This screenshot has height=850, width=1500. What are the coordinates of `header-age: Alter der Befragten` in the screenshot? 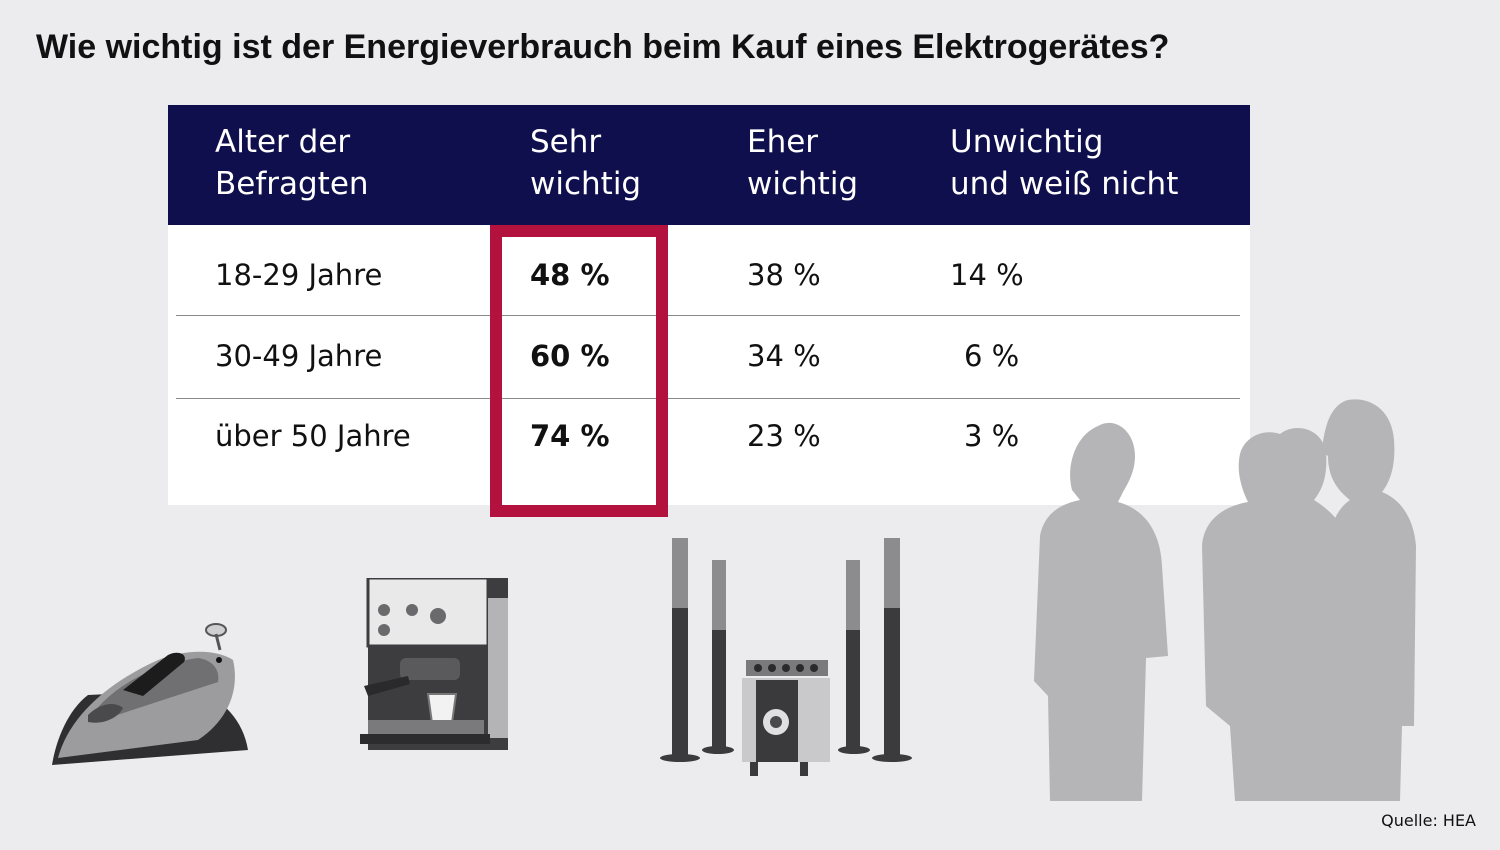 It's located at (292, 163).